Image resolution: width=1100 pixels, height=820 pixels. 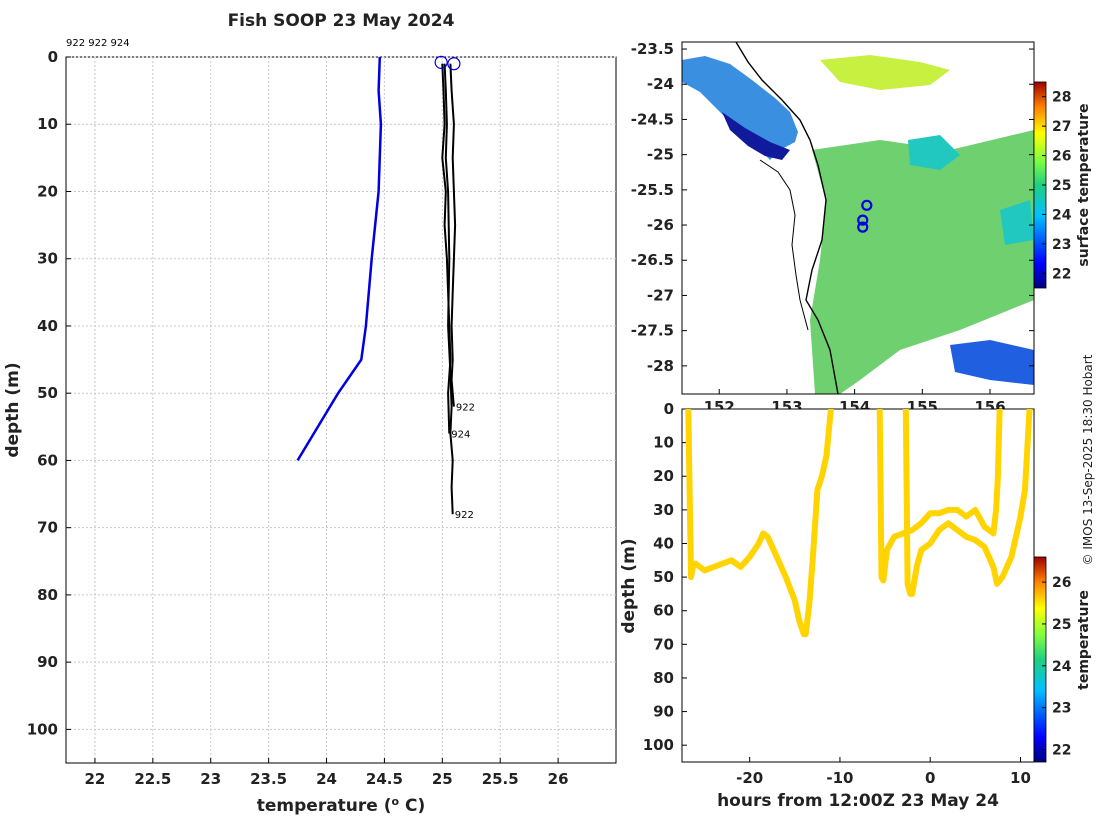 What do you see at coordinates (460, 435) in the screenshot?
I see `profile-end-label: 924` at bounding box center [460, 435].